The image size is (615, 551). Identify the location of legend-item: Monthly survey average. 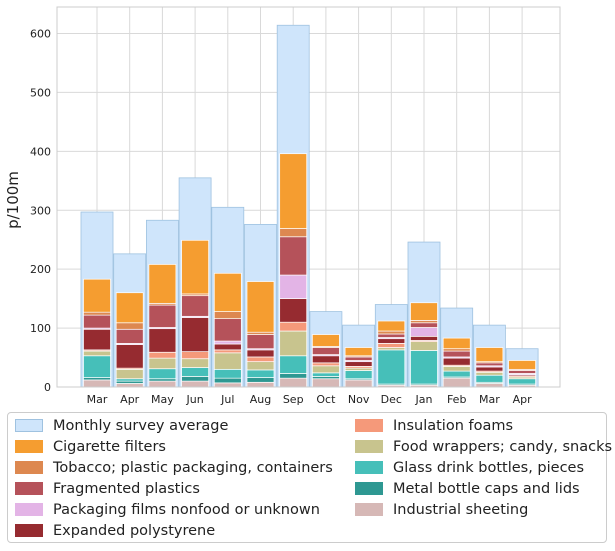
(121, 425).